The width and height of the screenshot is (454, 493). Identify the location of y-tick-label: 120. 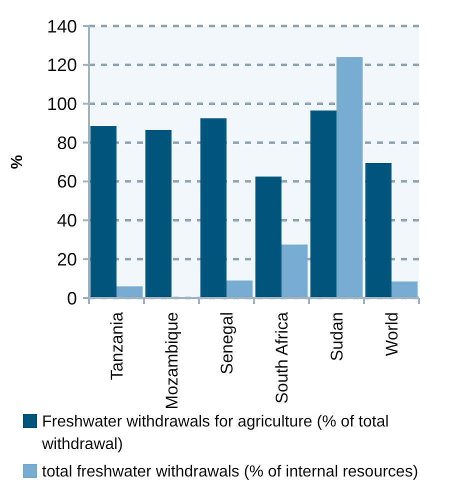
(61, 65).